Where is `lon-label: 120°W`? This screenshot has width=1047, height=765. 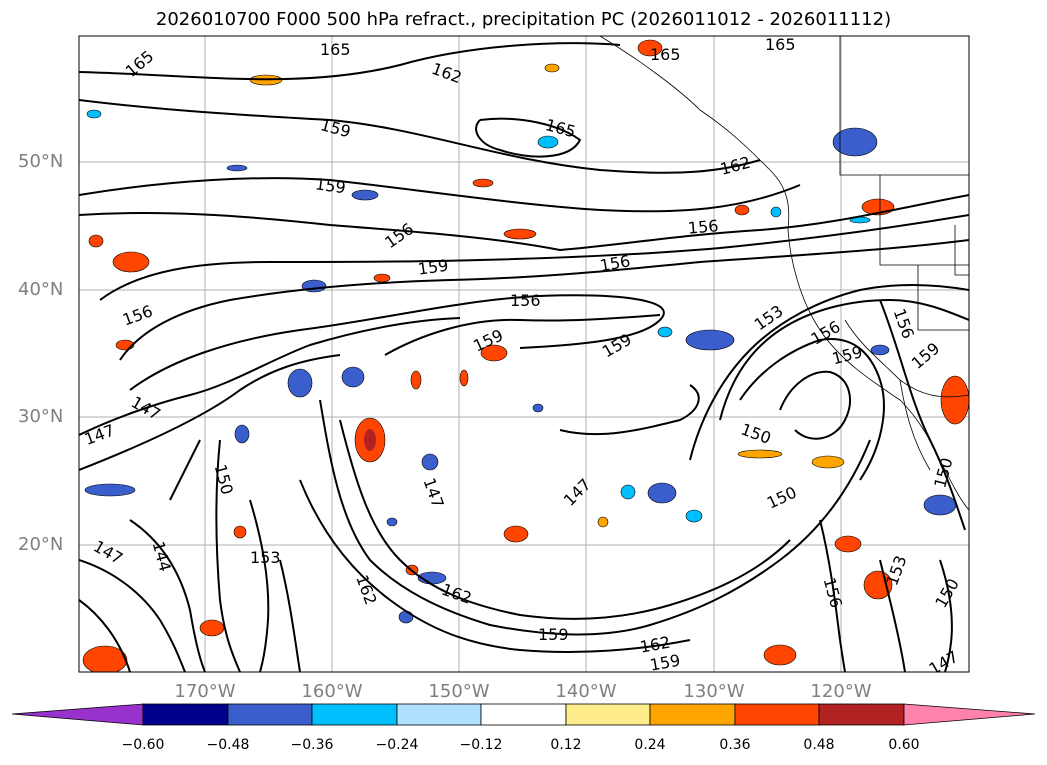 lon-label: 120°W is located at coordinates (841, 691).